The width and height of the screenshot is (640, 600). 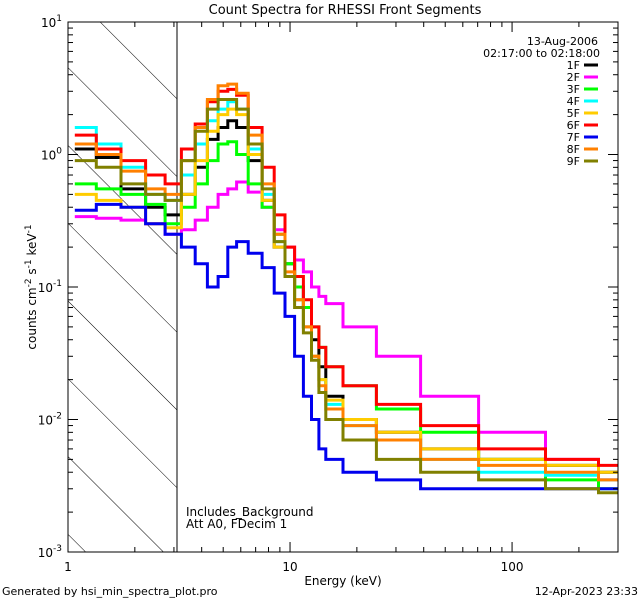 What do you see at coordinates (586, 591) in the screenshot?
I see `footer-date: 12-Apr-2023 23:33` at bounding box center [586, 591].